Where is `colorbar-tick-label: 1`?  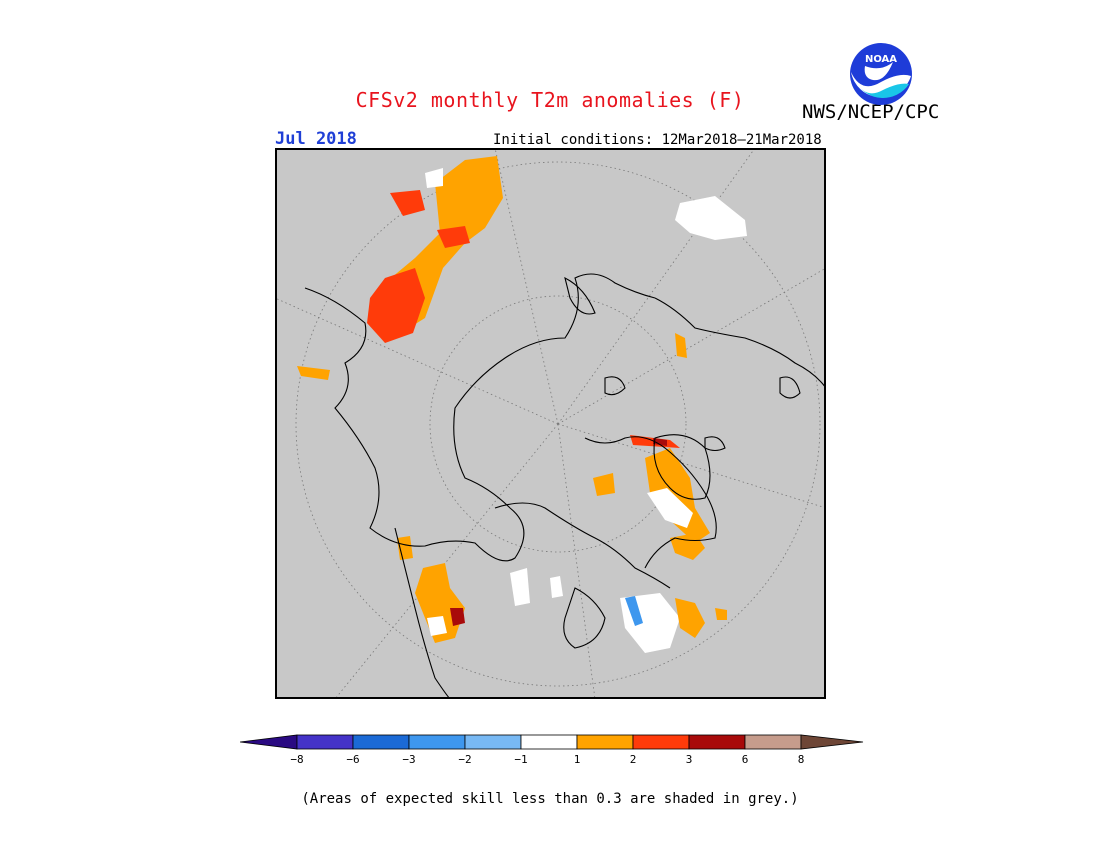
colorbar-tick-label: 1 is located at coordinates (577, 759).